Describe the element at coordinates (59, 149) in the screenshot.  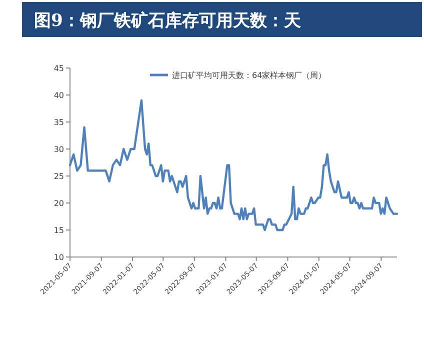
I see `y-tick-label: 30` at that location.